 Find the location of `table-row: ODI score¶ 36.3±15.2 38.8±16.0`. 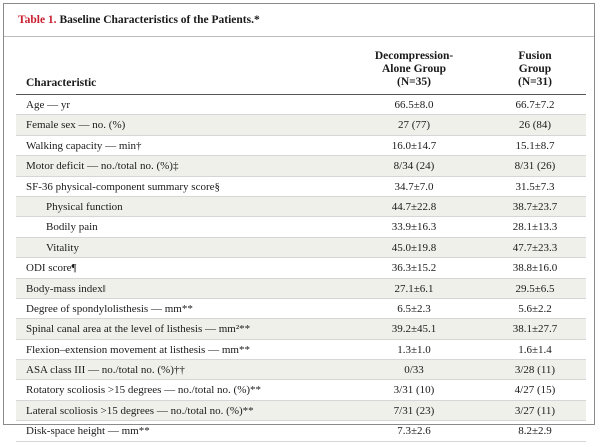

table-row: ODI score¶ 36.3±15.2 38.8±16.0 is located at coordinates (301, 268).